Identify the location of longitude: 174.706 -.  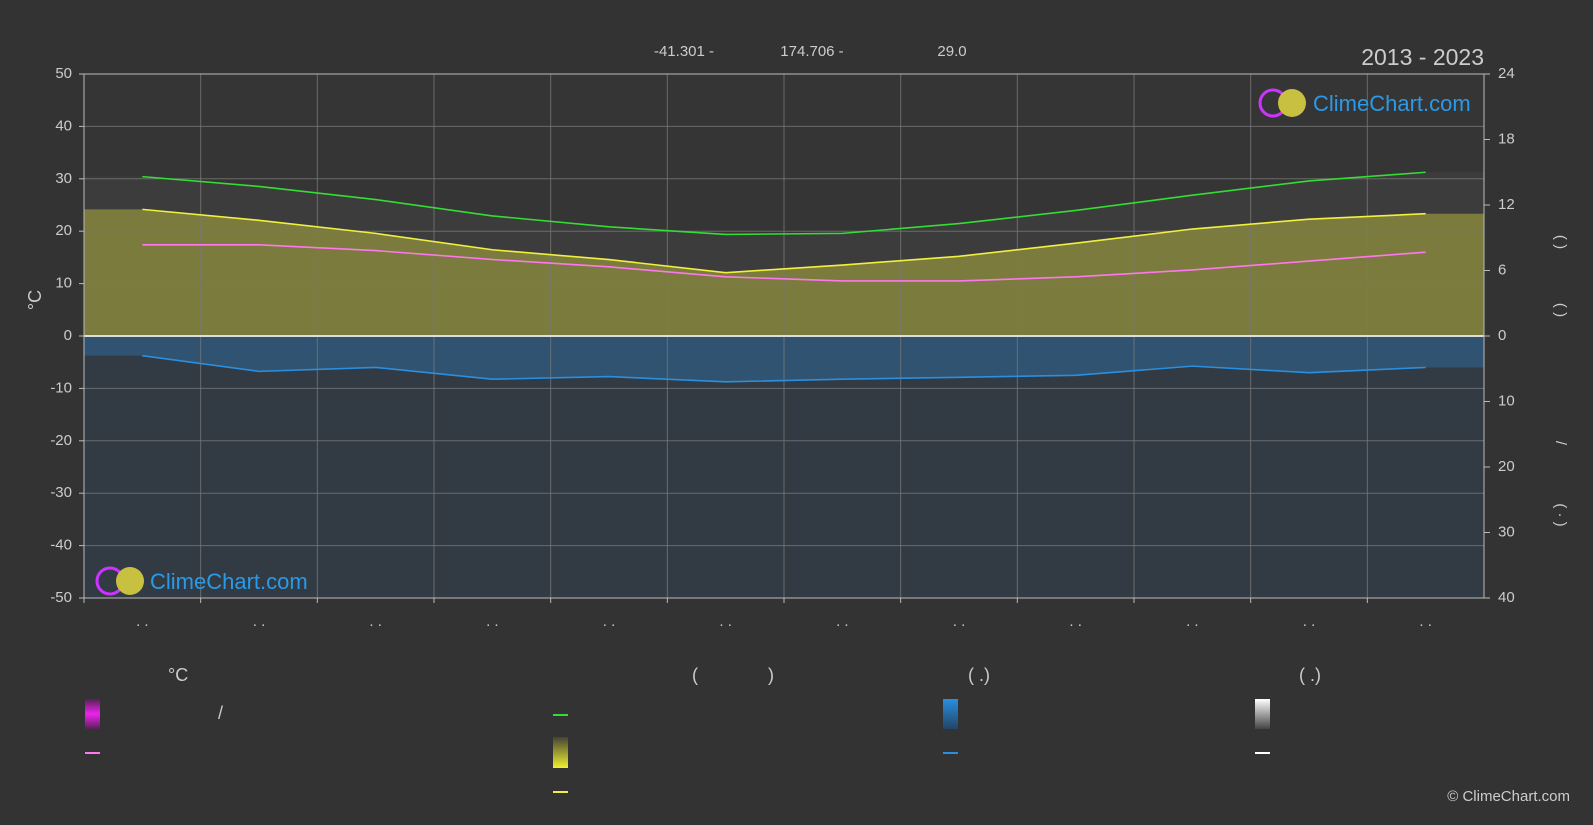
(811, 51).